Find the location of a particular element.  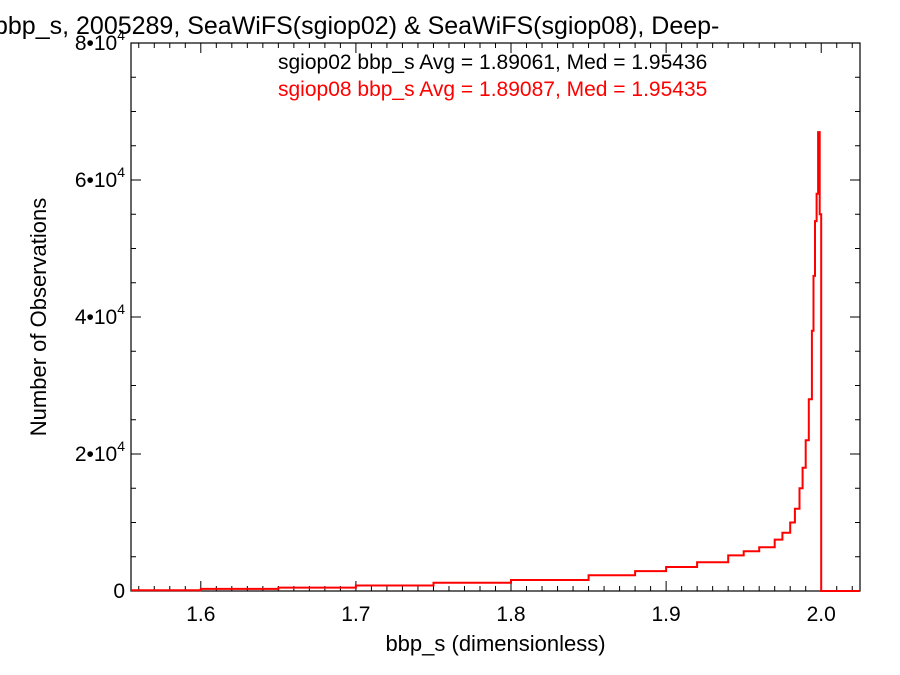

x-tick-label: 1.8 is located at coordinates (510, 614).